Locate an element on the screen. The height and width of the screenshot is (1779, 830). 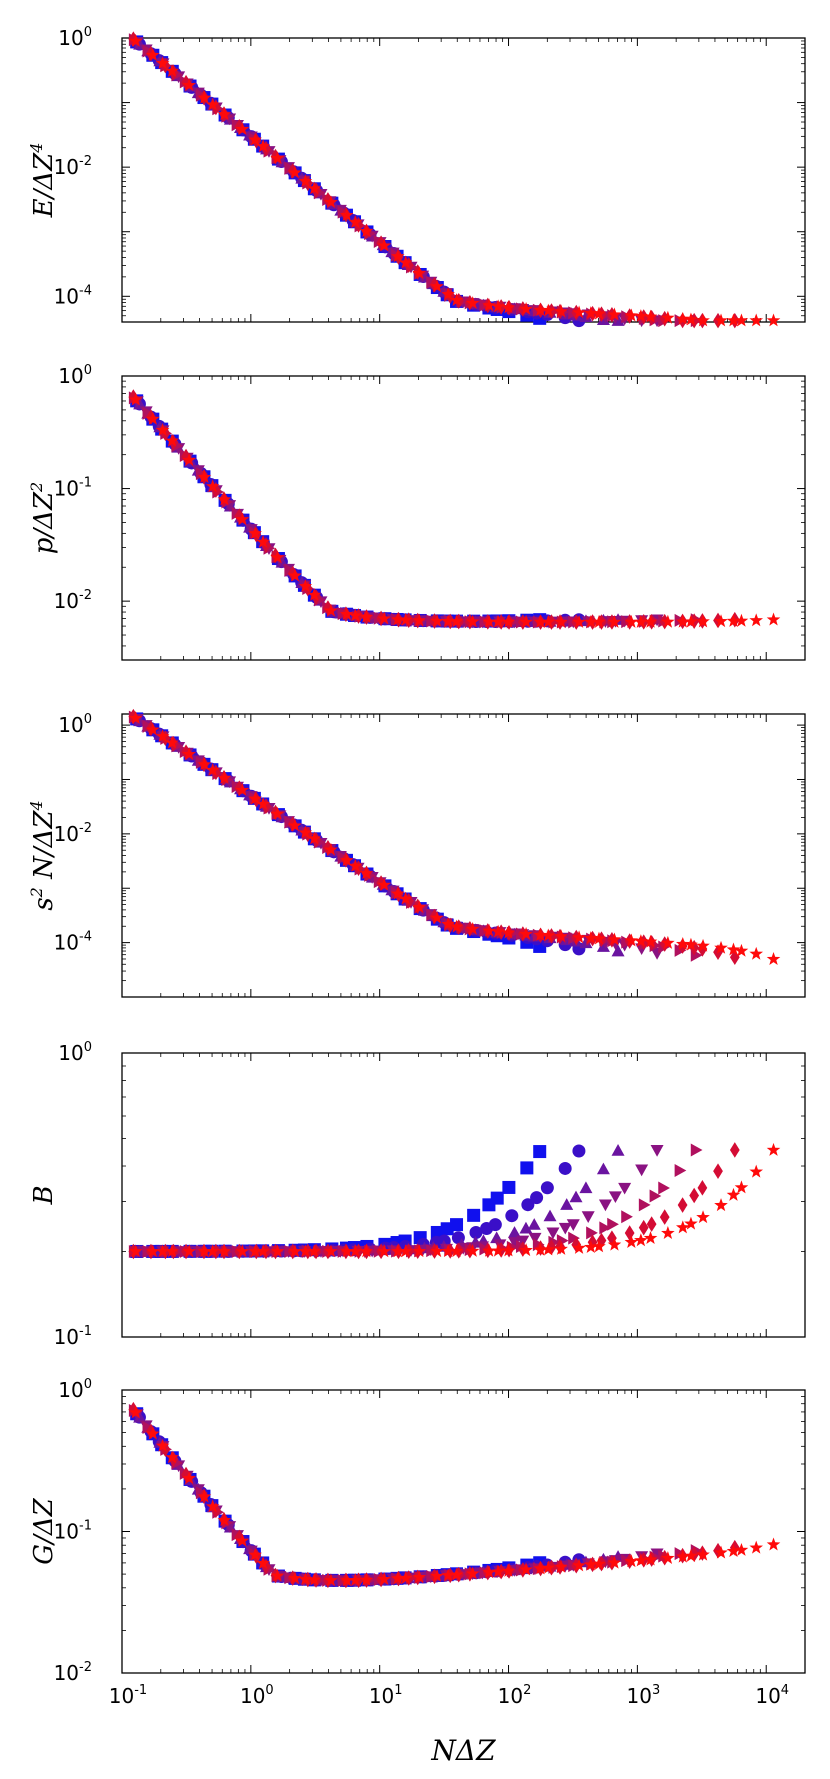
x-axis-label: NΔZ is located at coordinates (463, 1750).